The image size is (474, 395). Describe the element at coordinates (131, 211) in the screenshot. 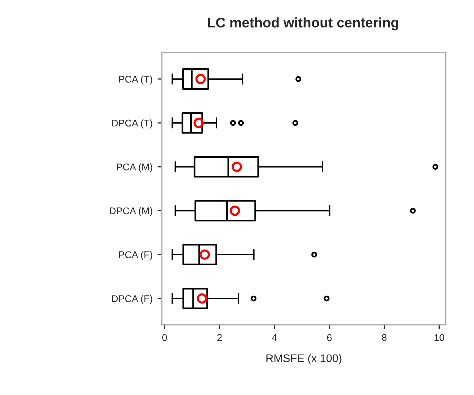

I see `y-tick-label: DPCA (M)` at that location.